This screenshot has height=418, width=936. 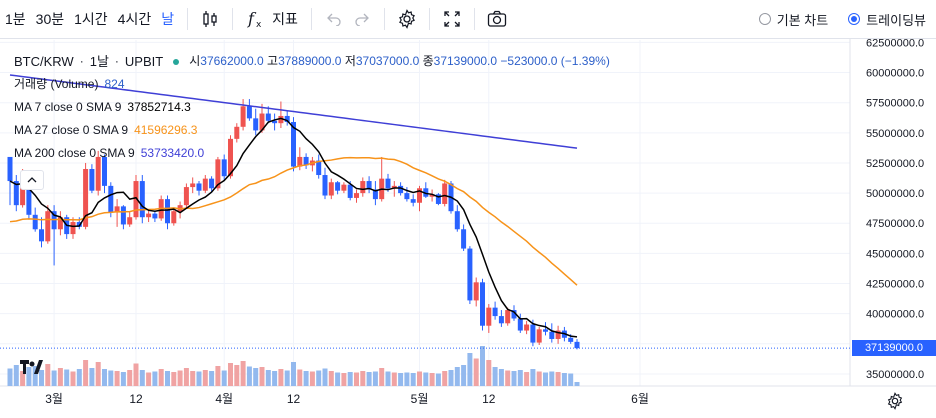 I want to click on market-status-dot, so click(x=176, y=61).